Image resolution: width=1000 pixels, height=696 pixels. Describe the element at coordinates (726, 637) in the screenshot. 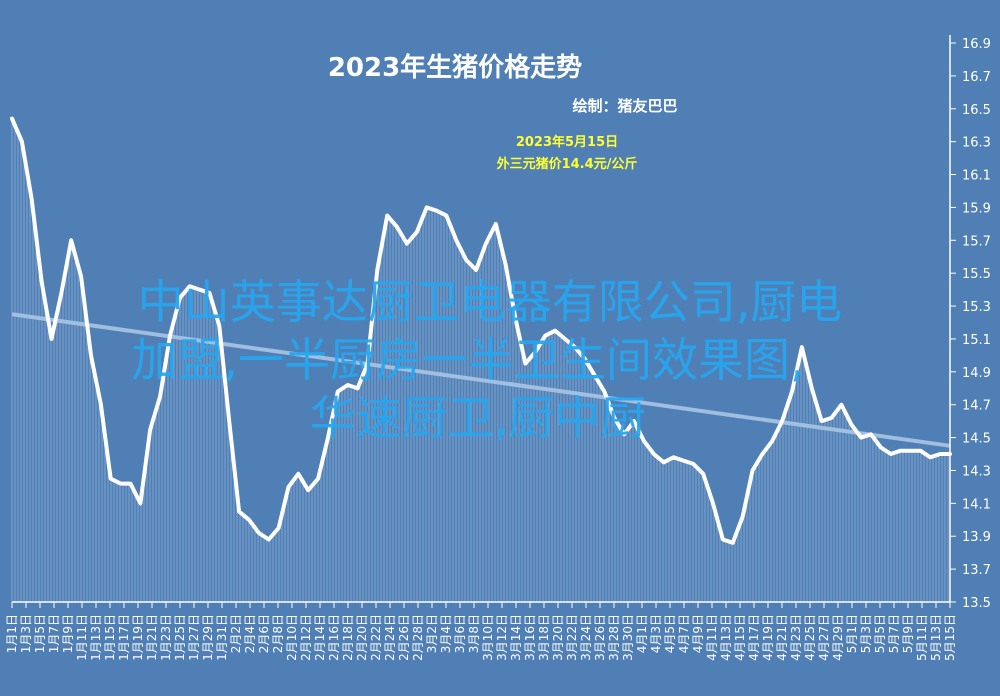

I see `x-tick-label: 4月13日` at that location.